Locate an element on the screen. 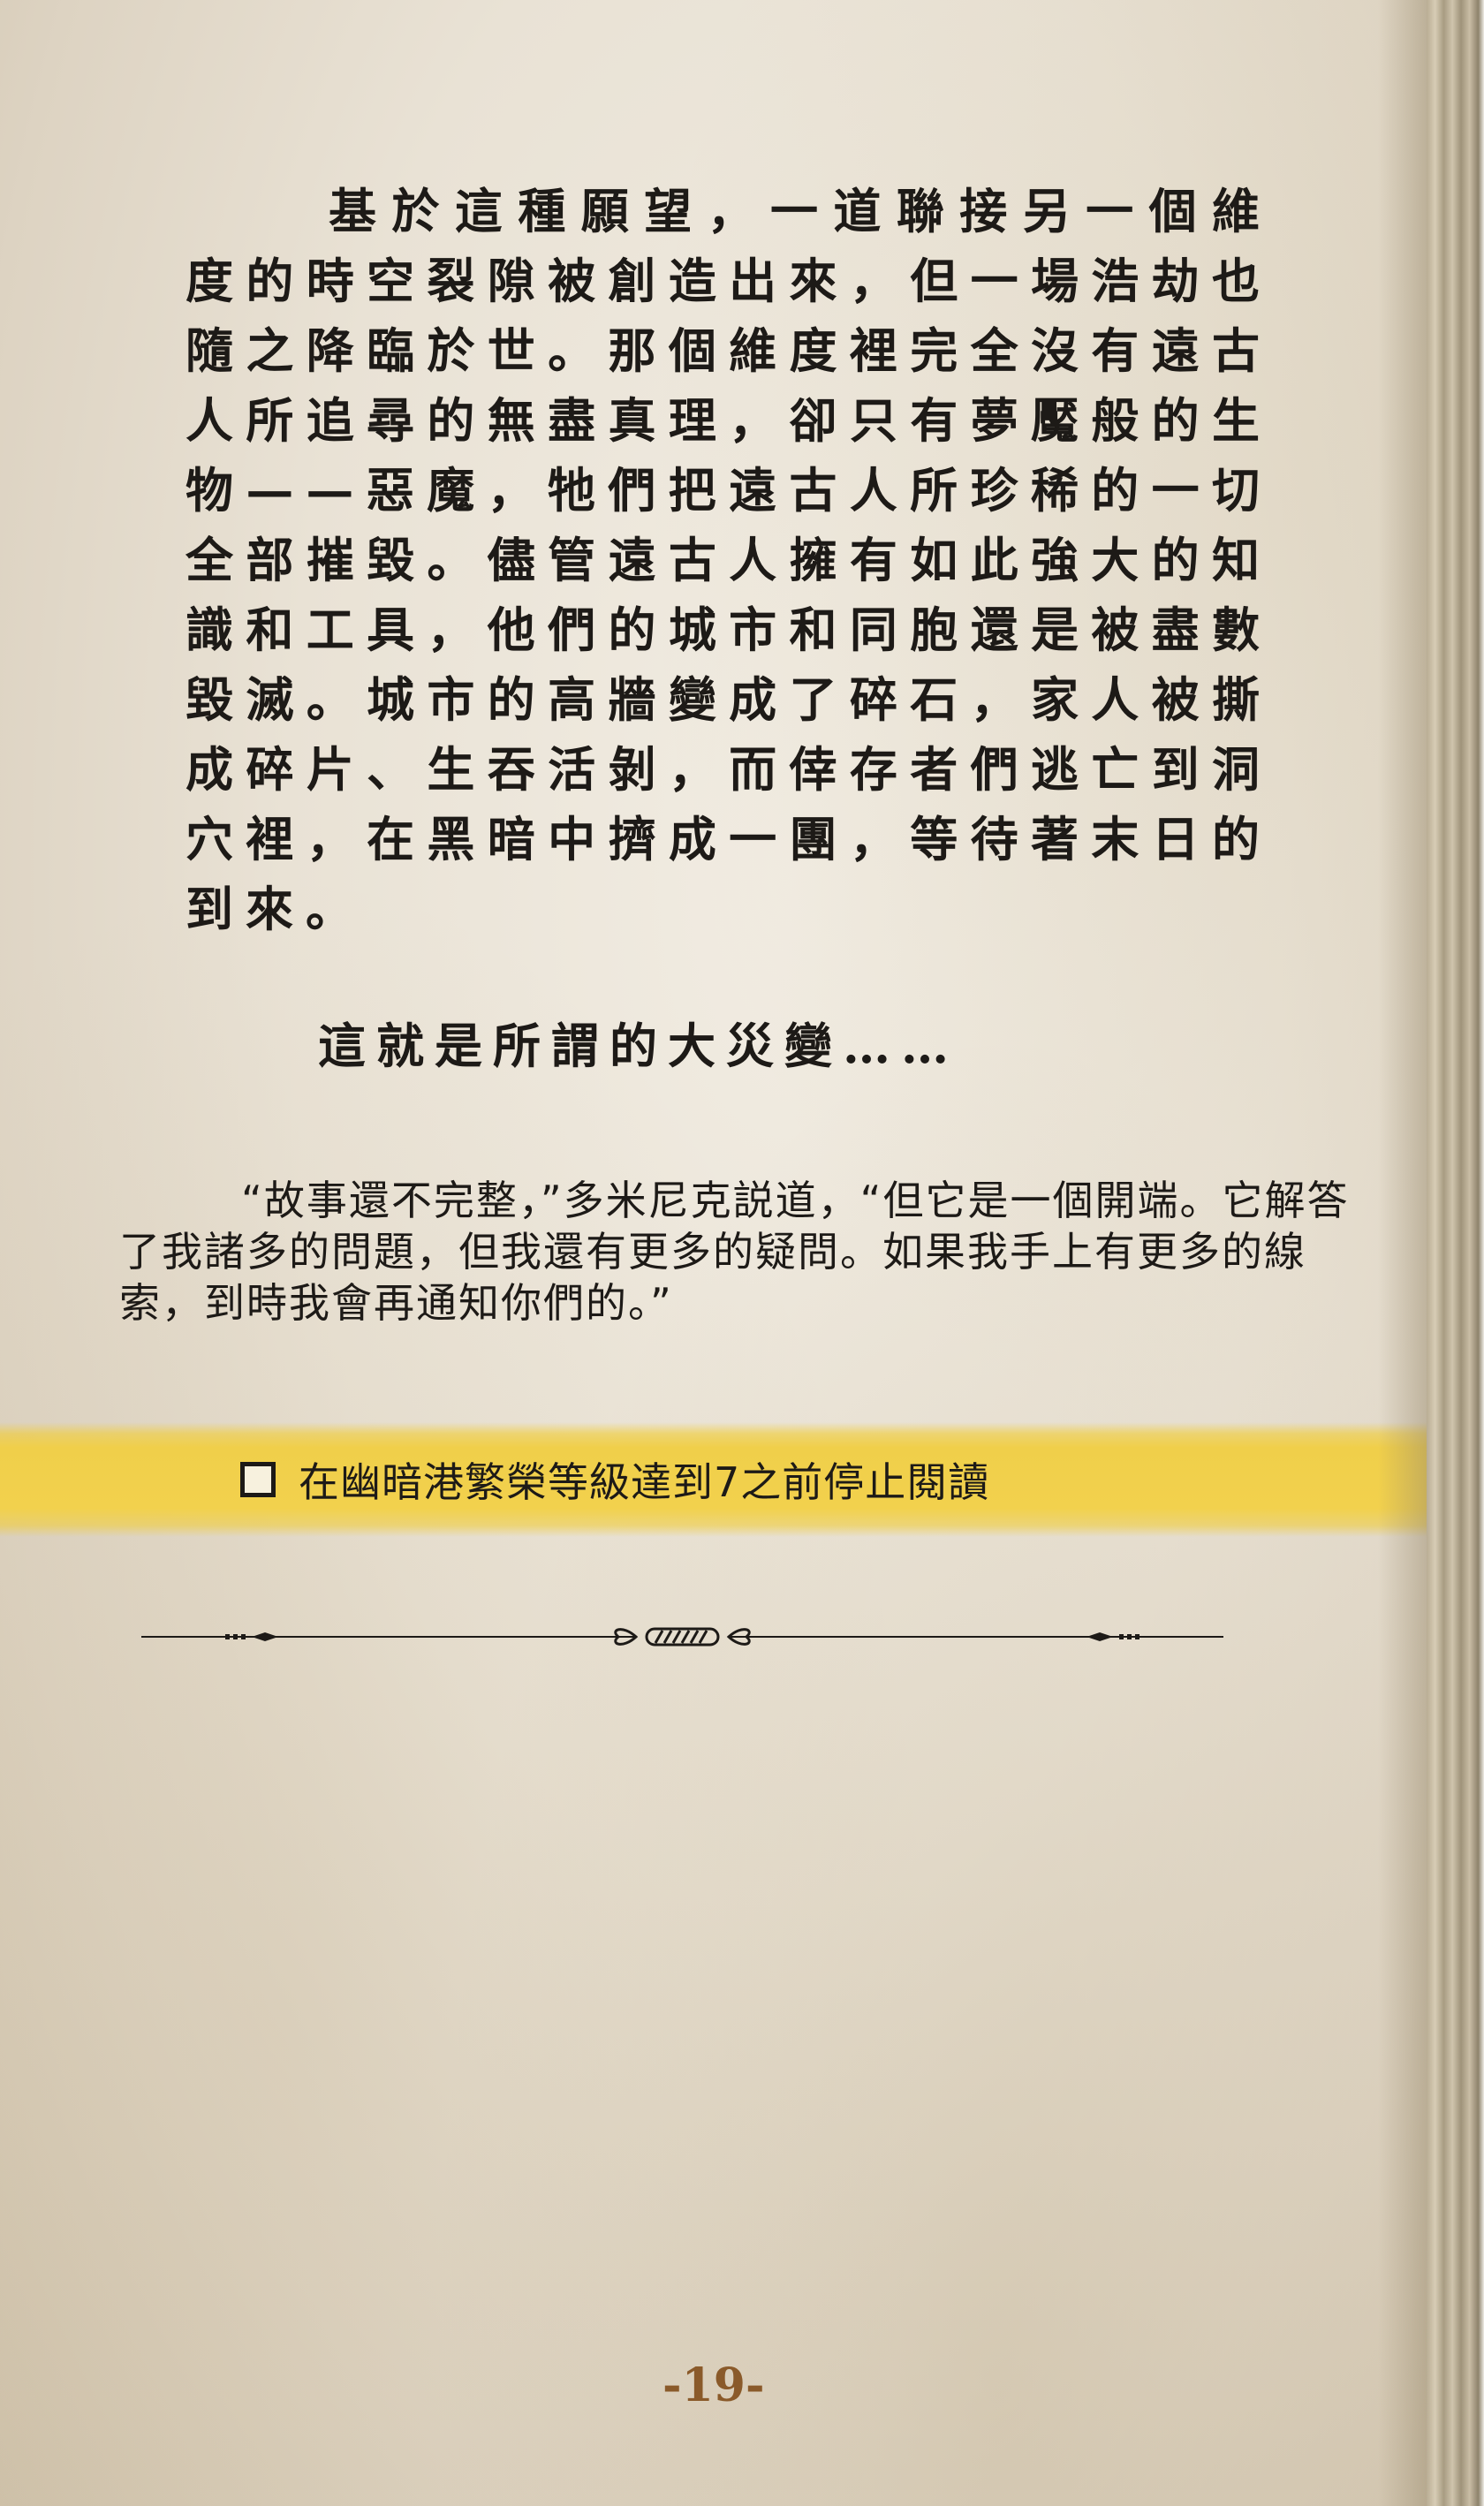  divider-ornament is located at coordinates (682, 1637).